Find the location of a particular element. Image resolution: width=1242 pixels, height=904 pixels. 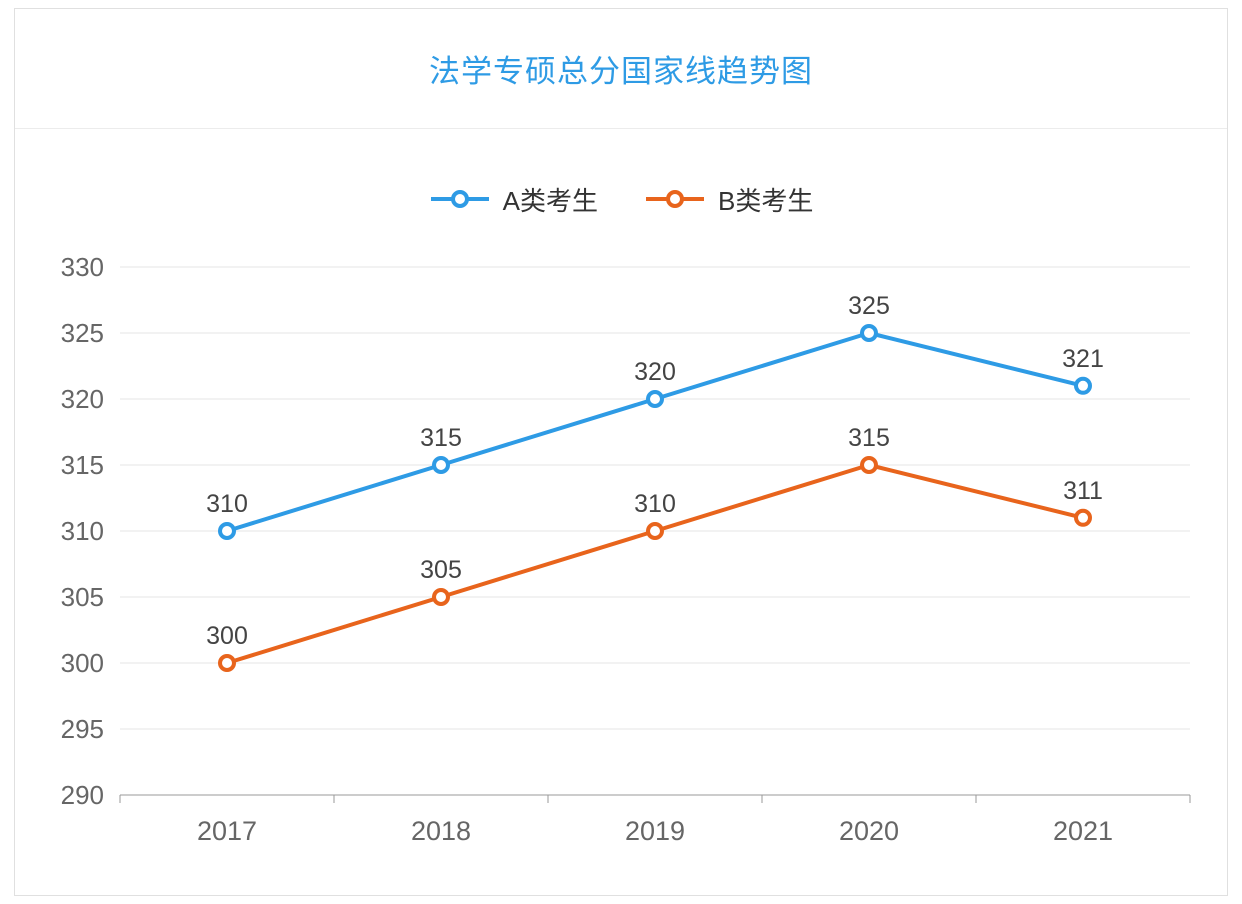

legend-item-series-b: B类考生 is located at coordinates (728, 199).